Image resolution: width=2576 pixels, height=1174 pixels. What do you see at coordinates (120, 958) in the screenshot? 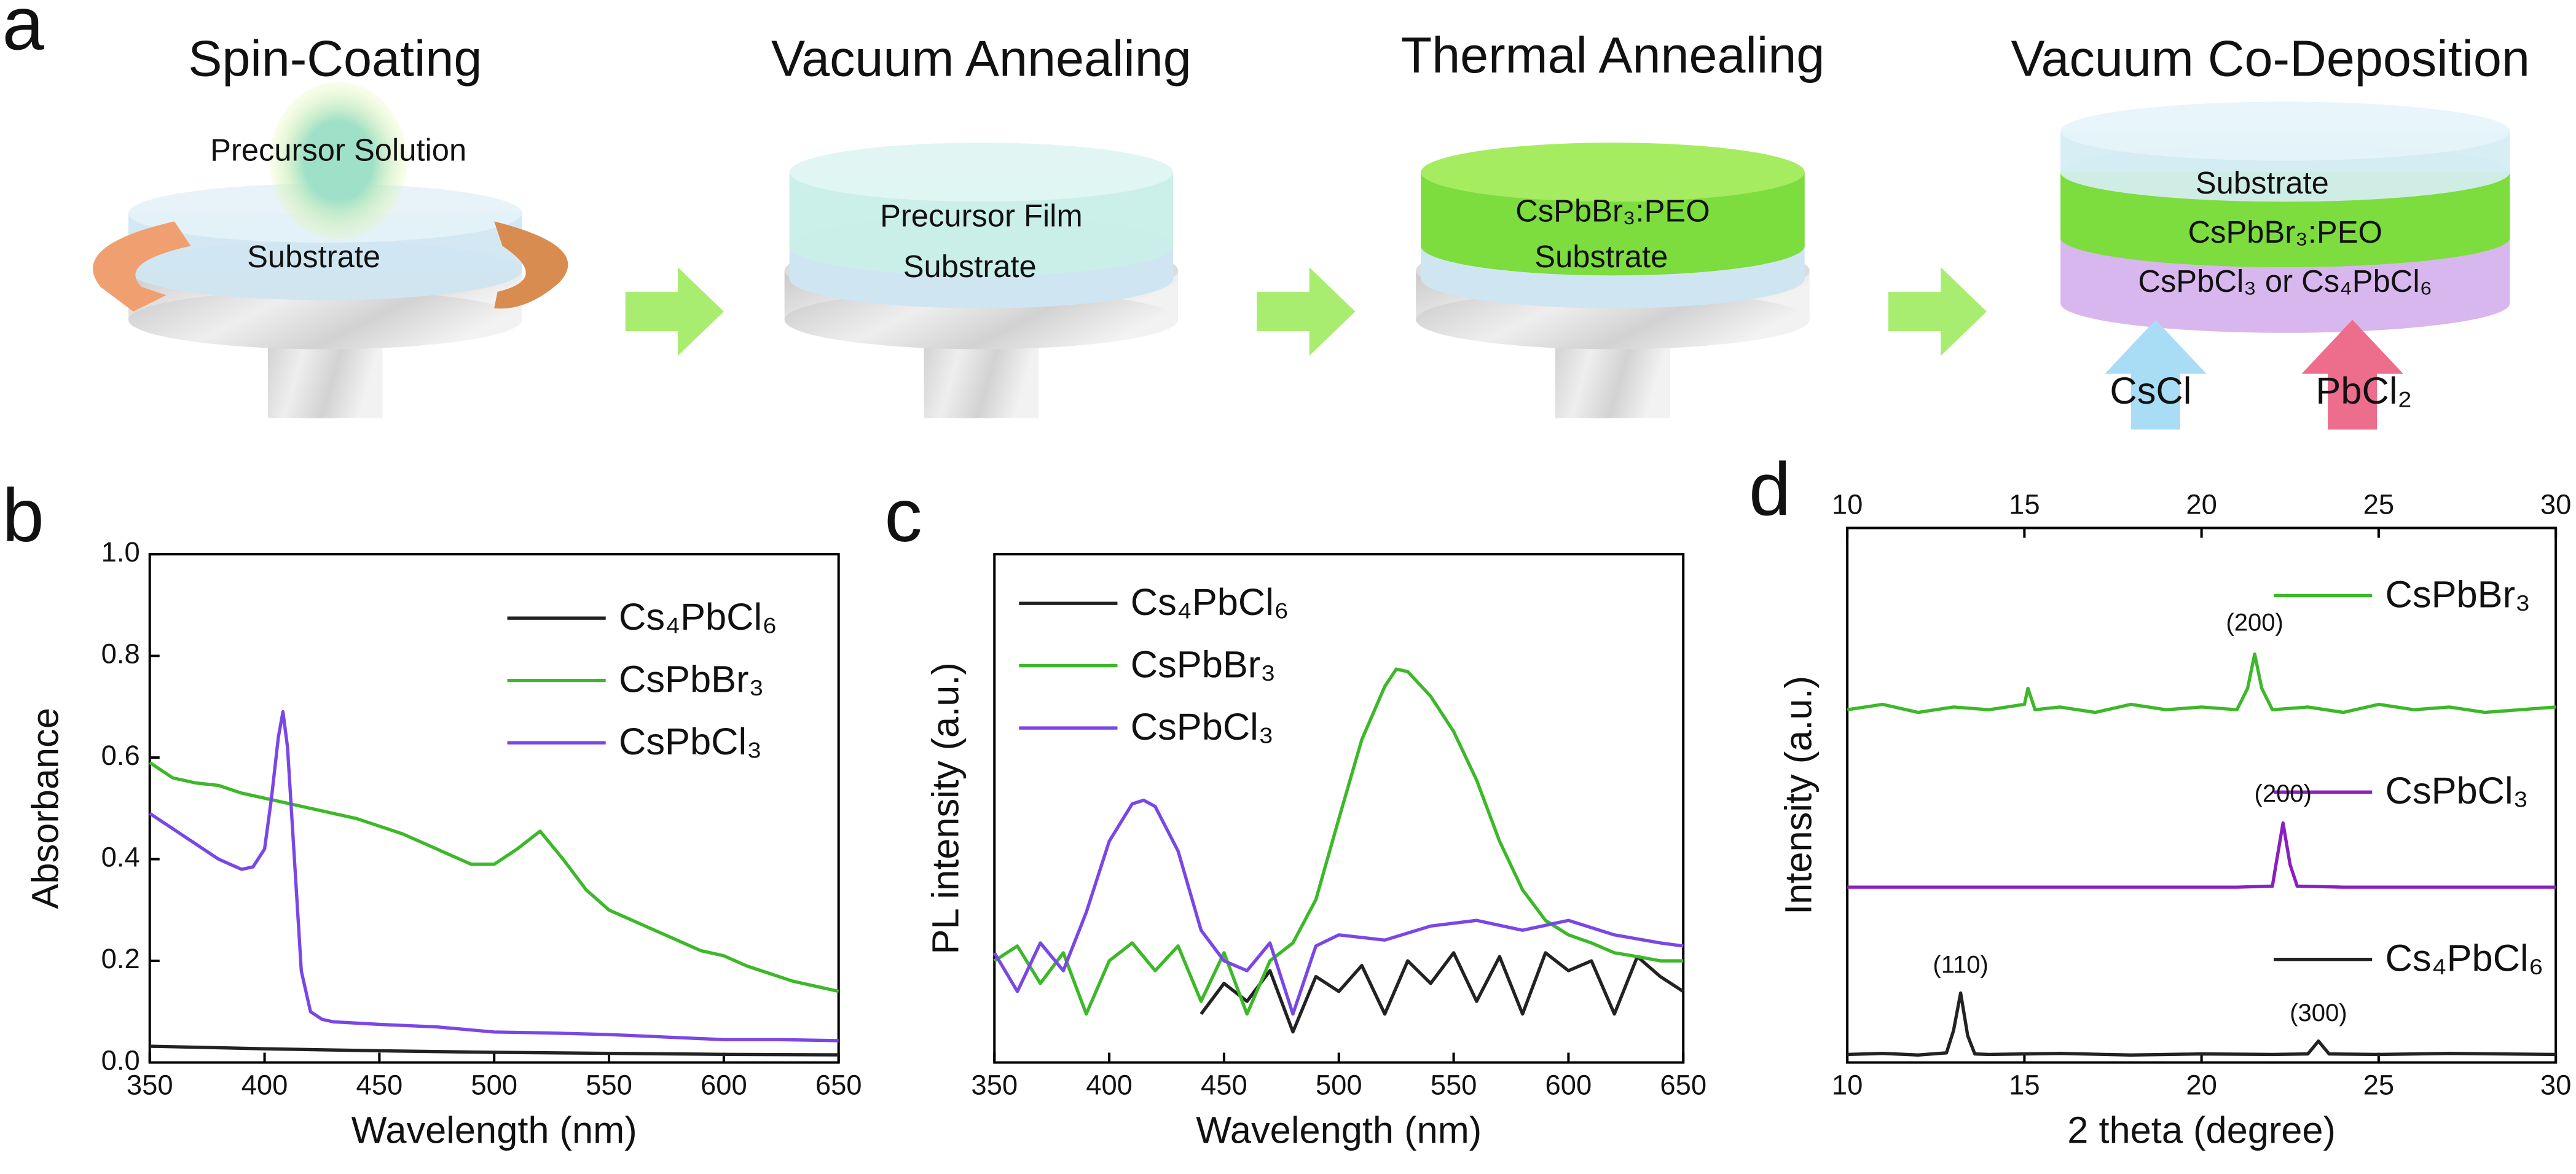
I see `y-tick-label: 0.2` at bounding box center [120, 958].